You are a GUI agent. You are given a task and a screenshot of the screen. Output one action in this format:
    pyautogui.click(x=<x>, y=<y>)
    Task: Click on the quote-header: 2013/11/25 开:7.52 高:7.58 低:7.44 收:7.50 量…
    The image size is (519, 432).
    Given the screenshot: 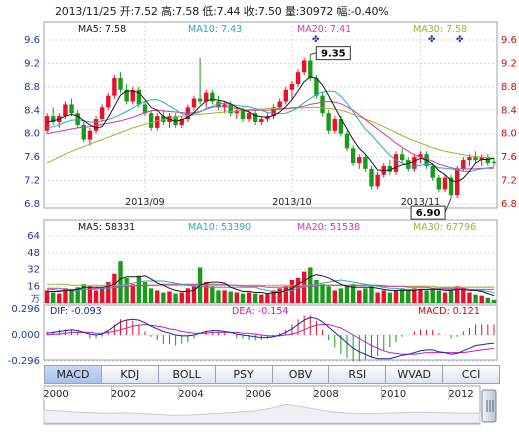 What is the action you would take?
    pyautogui.click(x=222, y=11)
    